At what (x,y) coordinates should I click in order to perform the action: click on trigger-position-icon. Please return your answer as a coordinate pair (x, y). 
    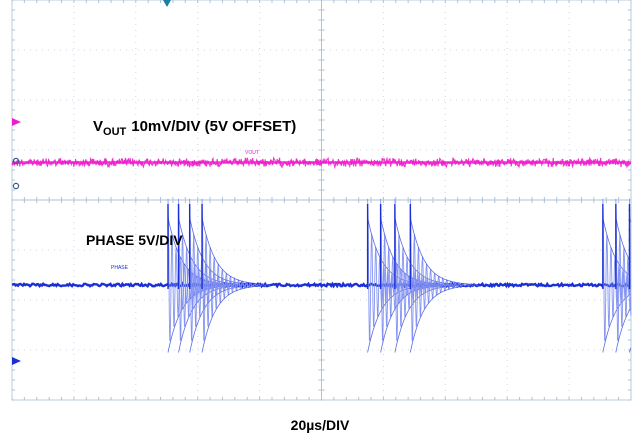
    Looking at the image, I should click on (167, 3).